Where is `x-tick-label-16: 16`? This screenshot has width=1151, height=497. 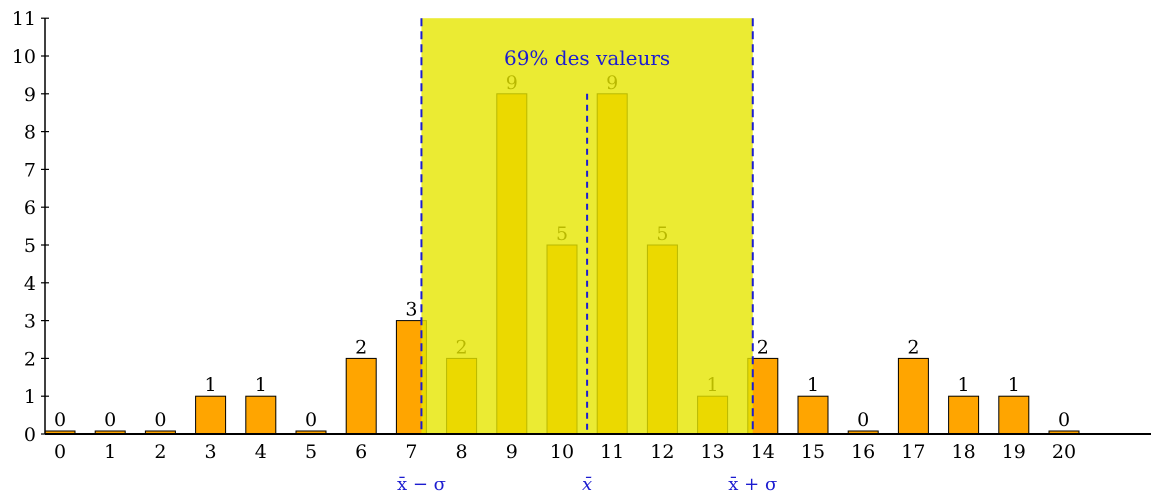 x-tick-label-16: 16 is located at coordinates (863, 452).